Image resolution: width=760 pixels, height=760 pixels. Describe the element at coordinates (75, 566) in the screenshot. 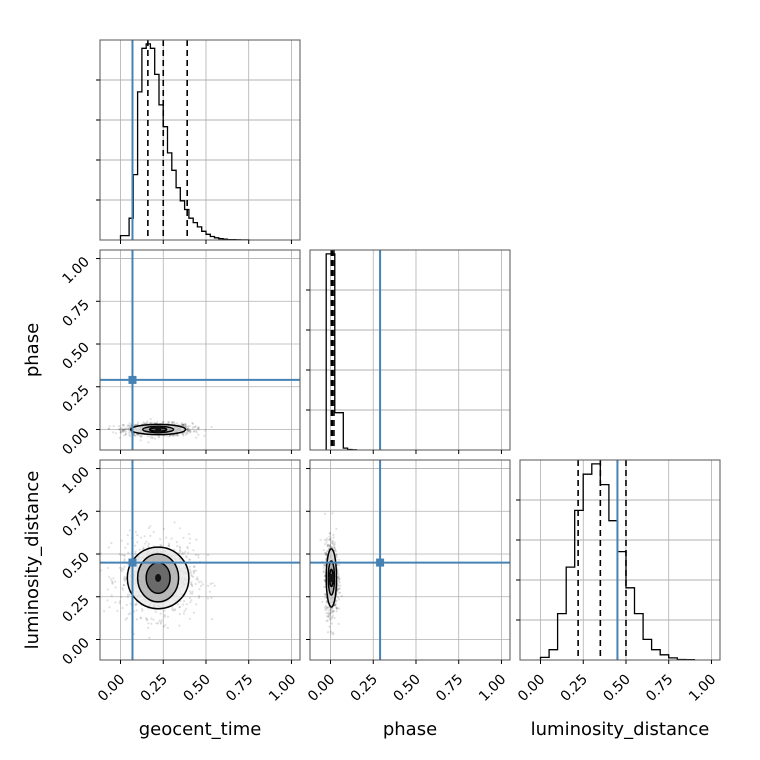

I see `y-tick-label: 0.50` at that location.